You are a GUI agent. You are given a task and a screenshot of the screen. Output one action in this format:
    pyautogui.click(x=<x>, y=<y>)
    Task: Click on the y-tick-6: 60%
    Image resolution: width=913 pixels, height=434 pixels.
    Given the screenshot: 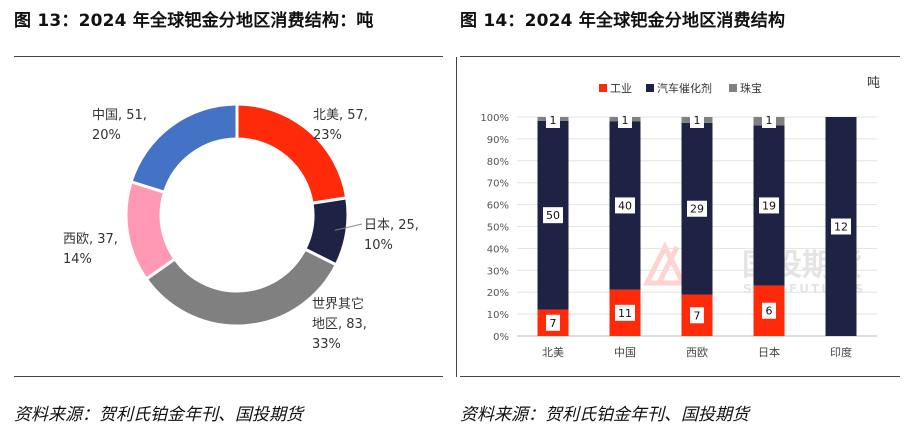 What is the action you would take?
    pyautogui.click(x=498, y=206)
    